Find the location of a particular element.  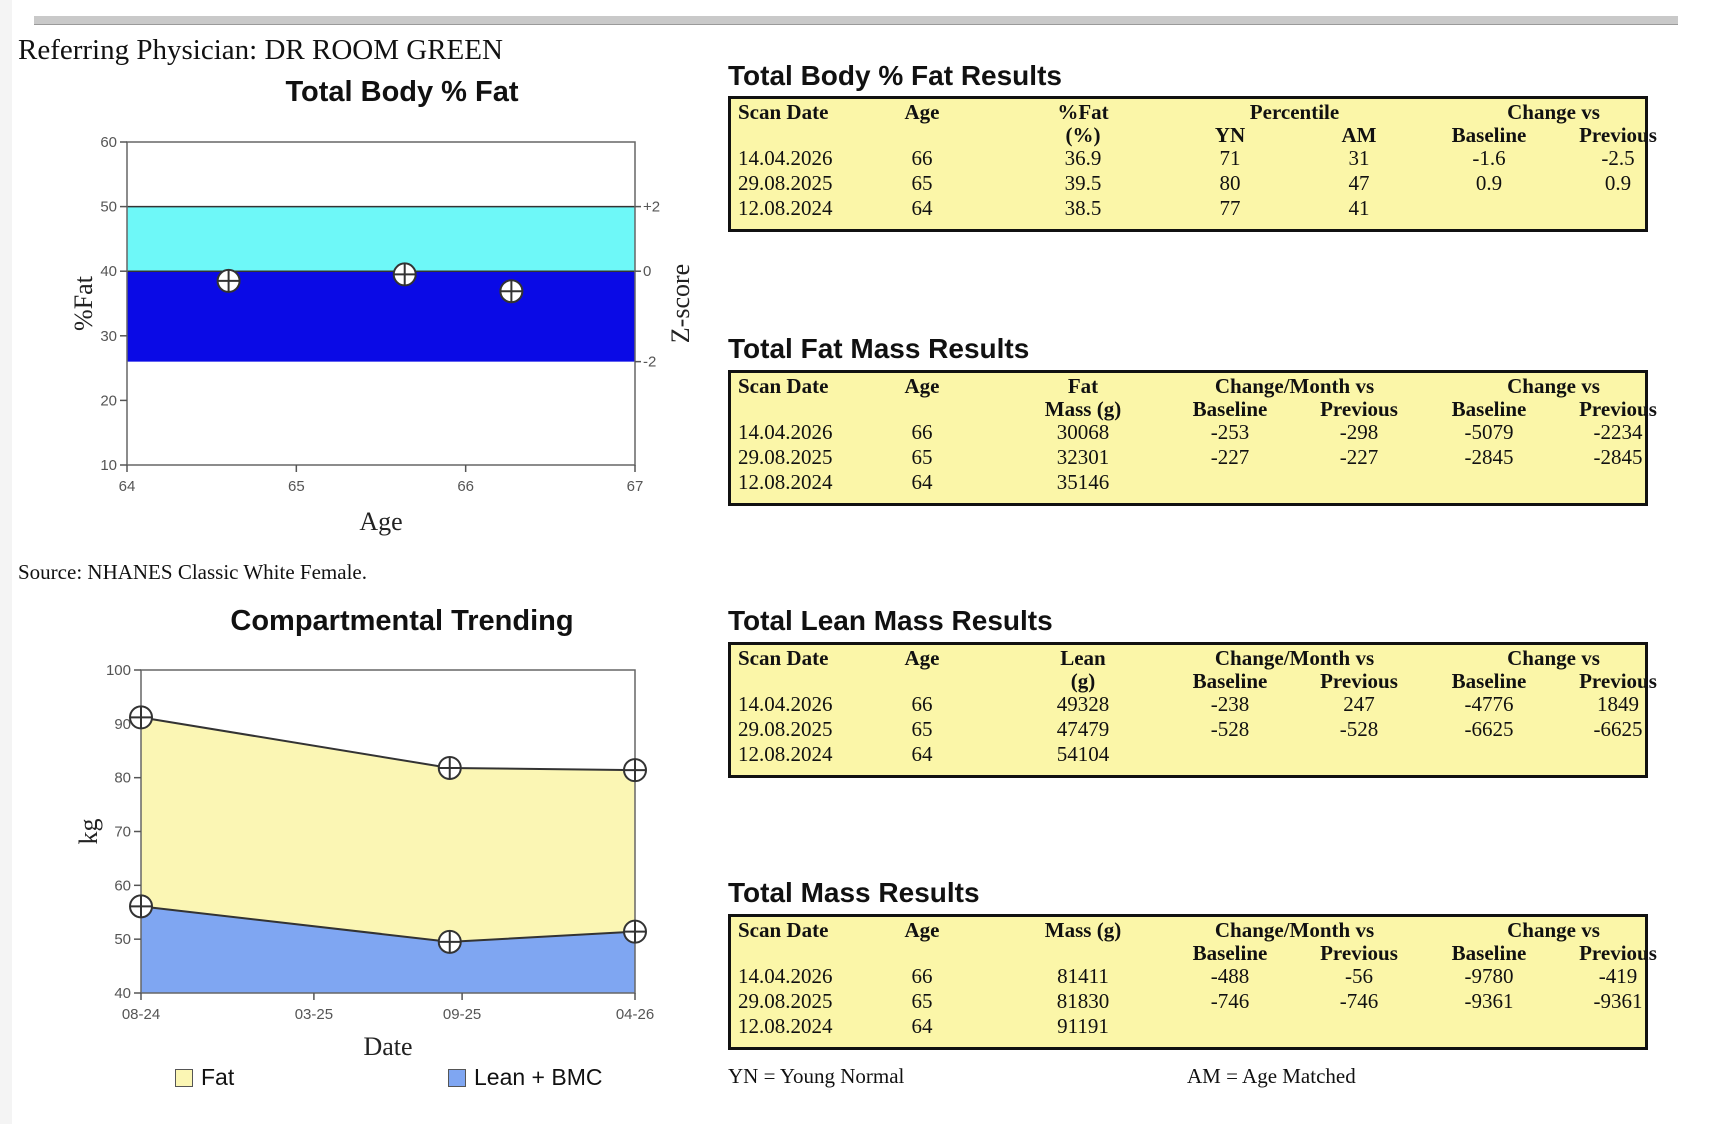

header-measure: Mass (g) is located at coordinates (1083, 930).